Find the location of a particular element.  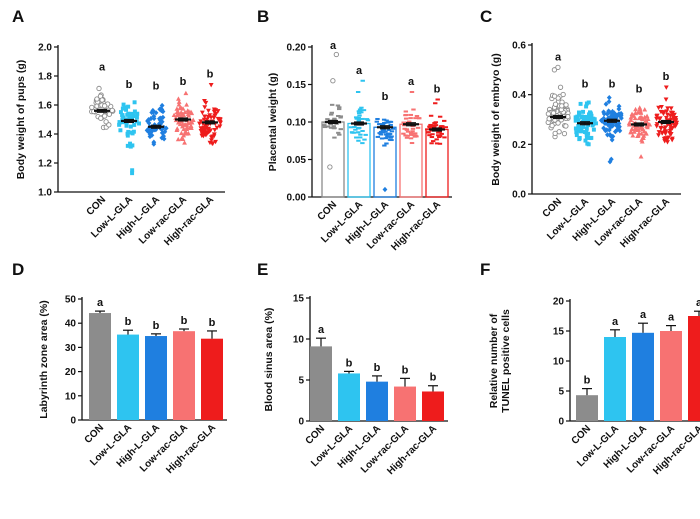

y-tick-label: 5 is located at coordinates (301, 381).